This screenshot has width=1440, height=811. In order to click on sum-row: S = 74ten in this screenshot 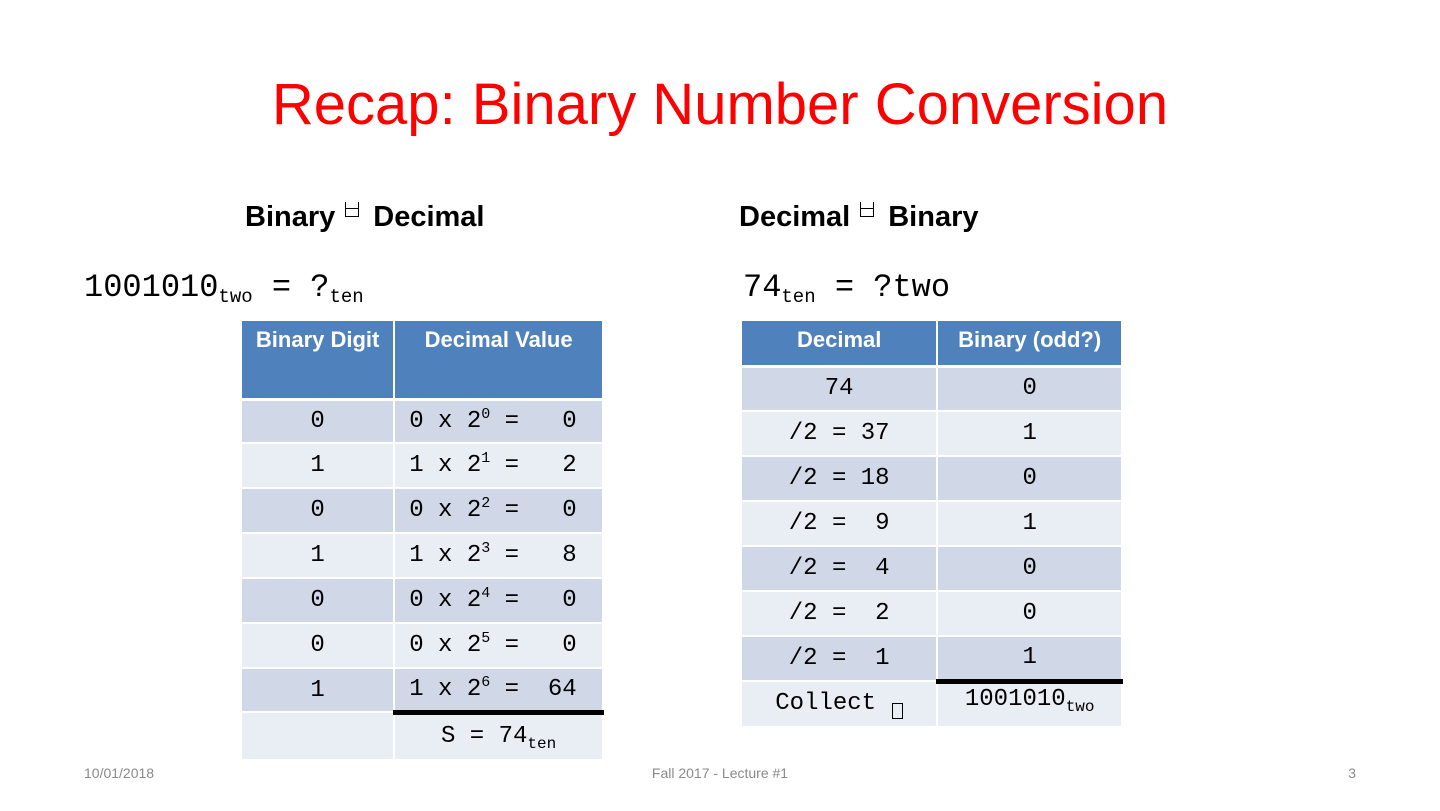, I will do `click(423, 735)`.